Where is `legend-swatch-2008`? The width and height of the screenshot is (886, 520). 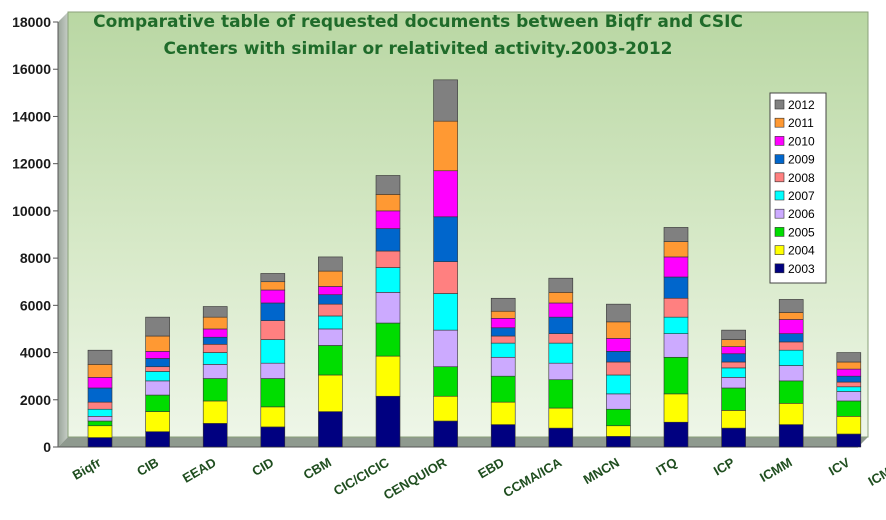
legend-swatch-2008 is located at coordinates (779, 177).